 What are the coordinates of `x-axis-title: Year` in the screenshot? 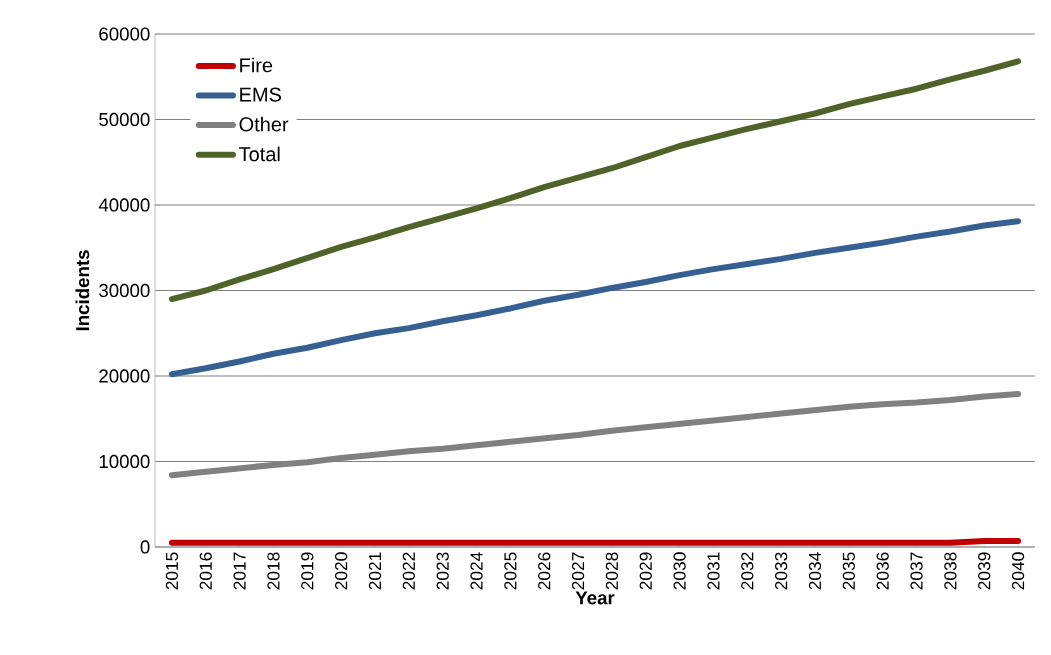 It's located at (595, 598).